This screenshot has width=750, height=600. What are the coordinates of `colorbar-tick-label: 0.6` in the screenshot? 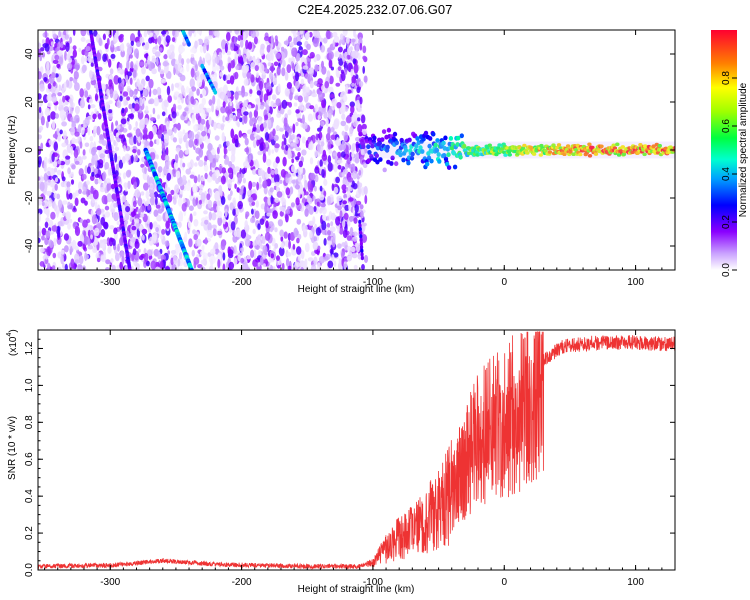 It's located at (726, 126).